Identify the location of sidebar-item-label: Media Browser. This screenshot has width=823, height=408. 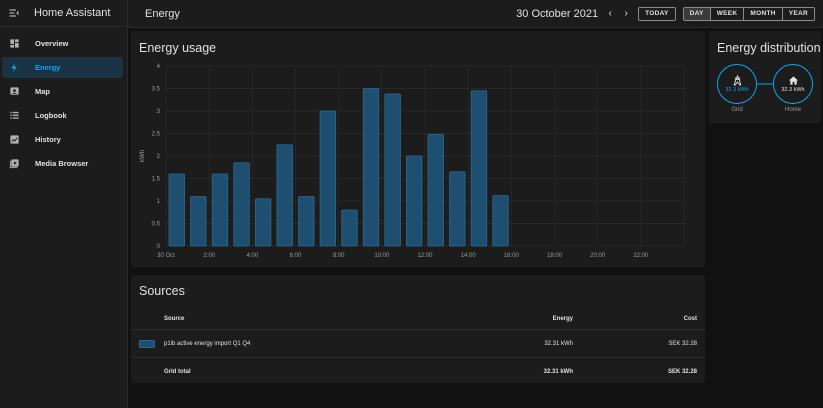
(62, 163).